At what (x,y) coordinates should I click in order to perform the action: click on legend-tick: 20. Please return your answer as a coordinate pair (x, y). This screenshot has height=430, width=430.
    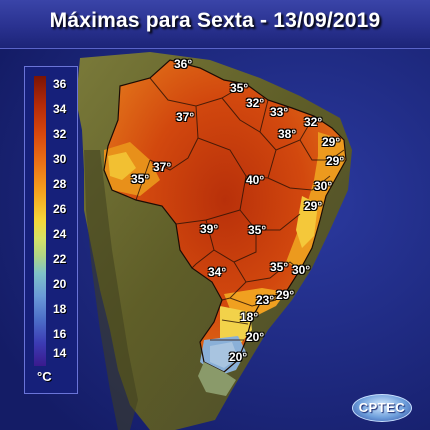
    Looking at the image, I should click on (60, 284).